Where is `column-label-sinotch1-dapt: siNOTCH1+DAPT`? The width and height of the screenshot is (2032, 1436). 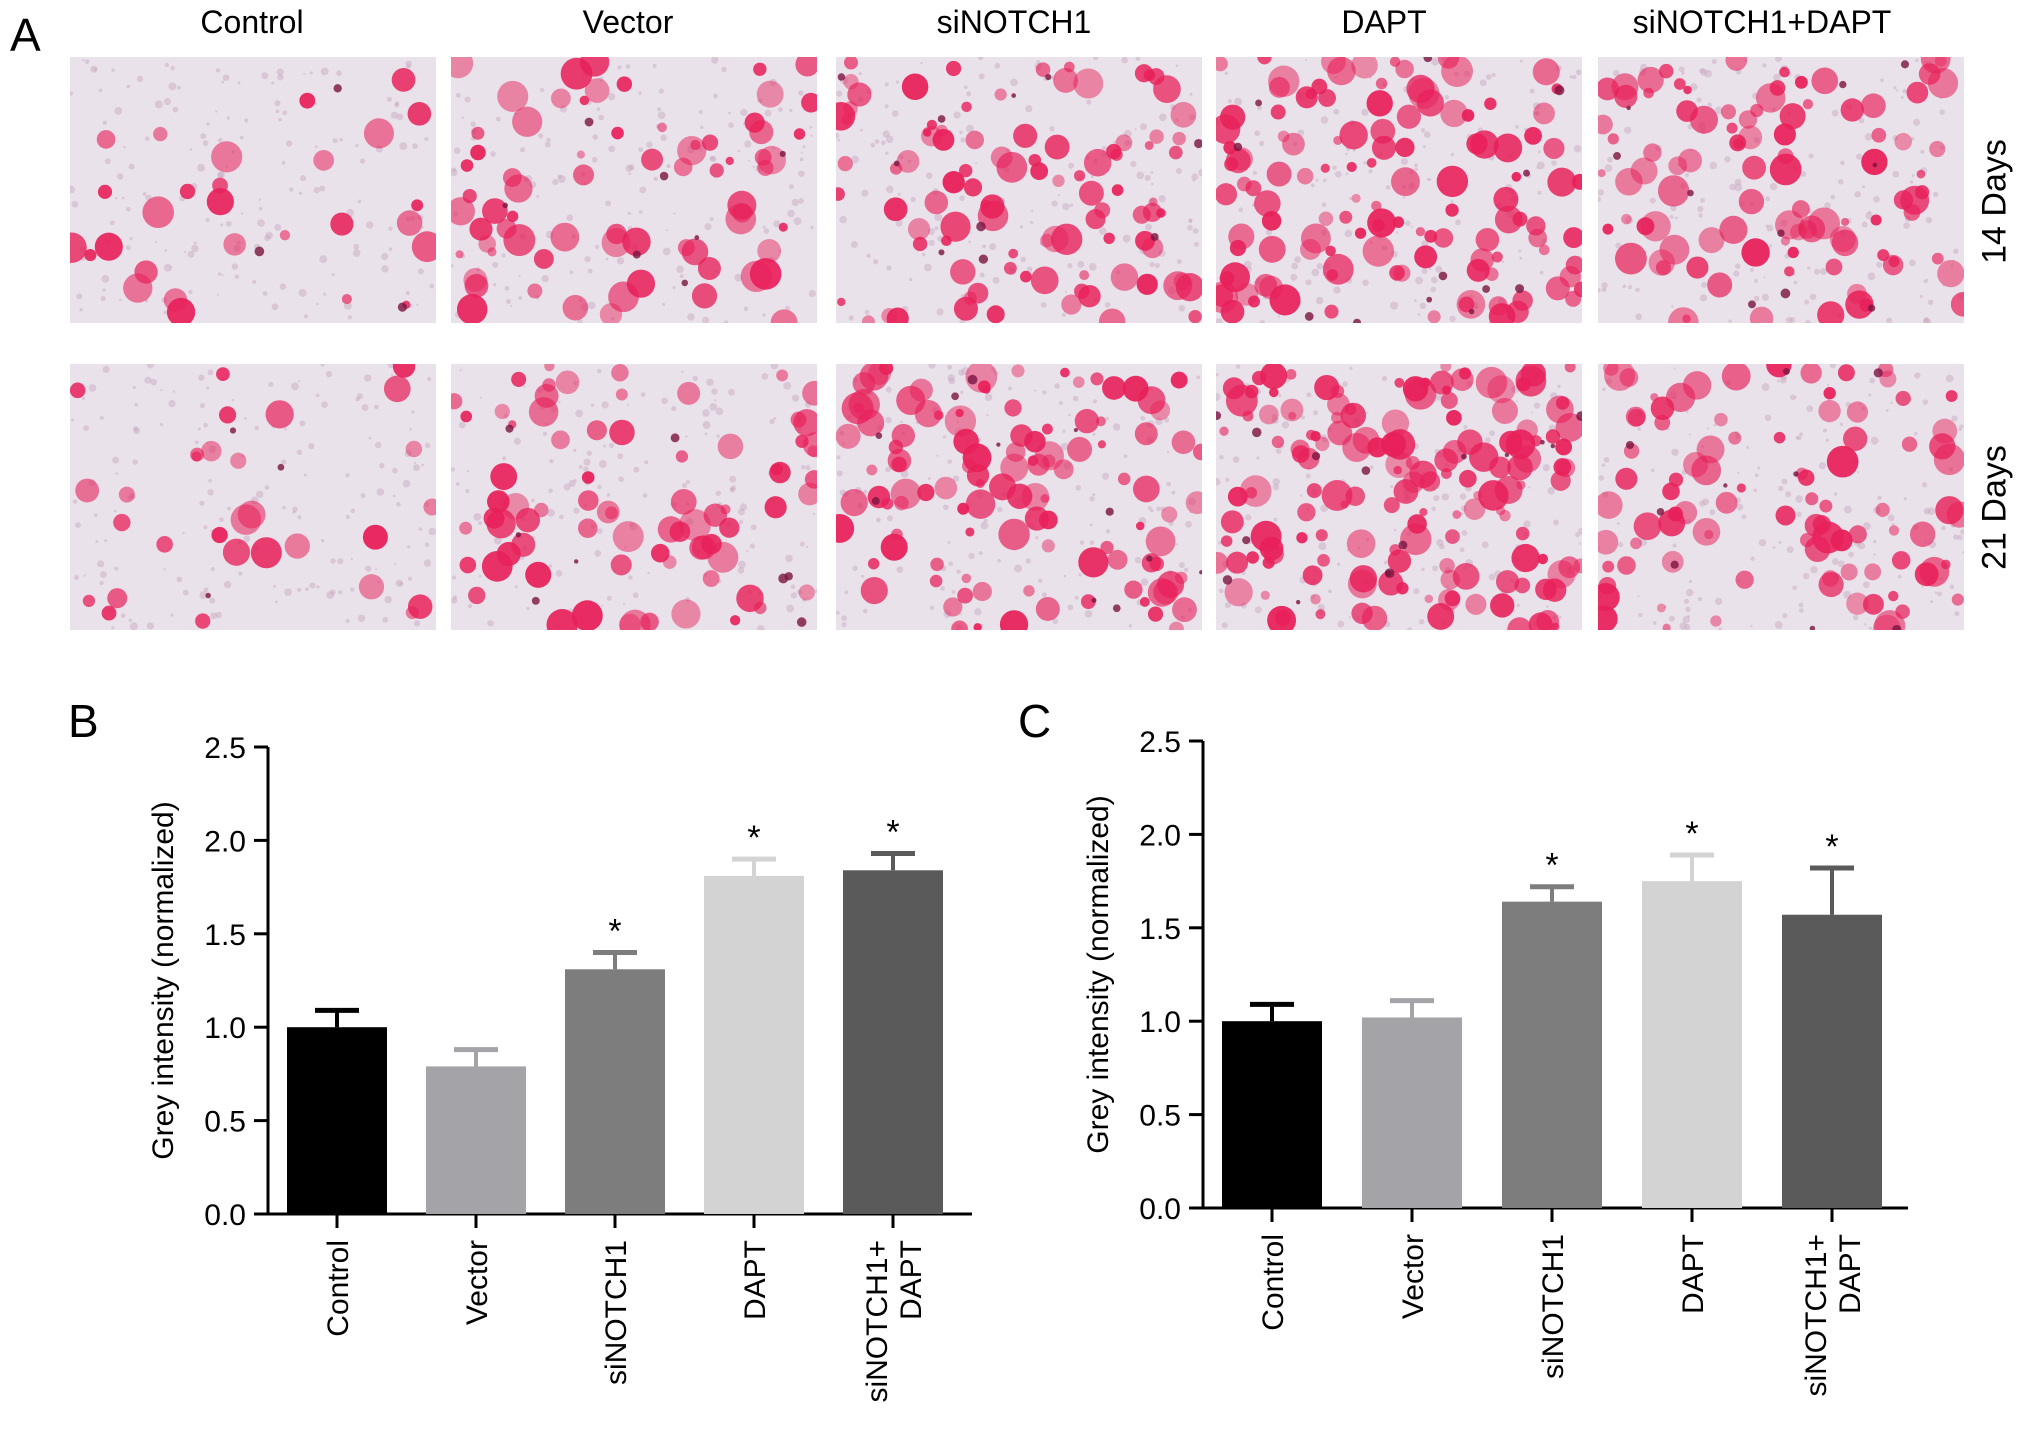 column-label-sinotch1-dapt: siNOTCH1+DAPT is located at coordinates (1762, 22).